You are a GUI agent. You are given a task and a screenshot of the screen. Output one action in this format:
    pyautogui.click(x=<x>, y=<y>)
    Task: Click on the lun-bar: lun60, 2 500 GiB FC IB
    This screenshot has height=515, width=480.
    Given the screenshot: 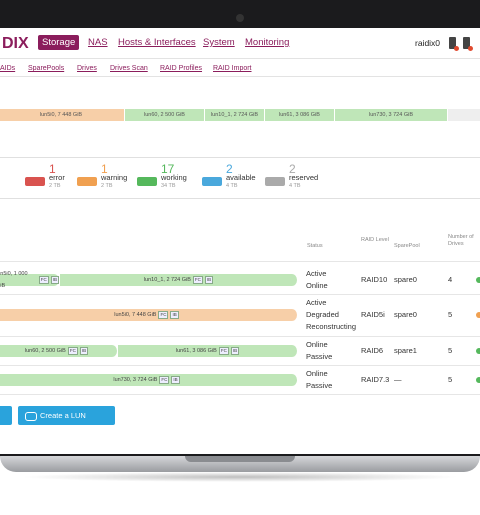 What is the action you would take?
    pyautogui.click(x=59, y=350)
    